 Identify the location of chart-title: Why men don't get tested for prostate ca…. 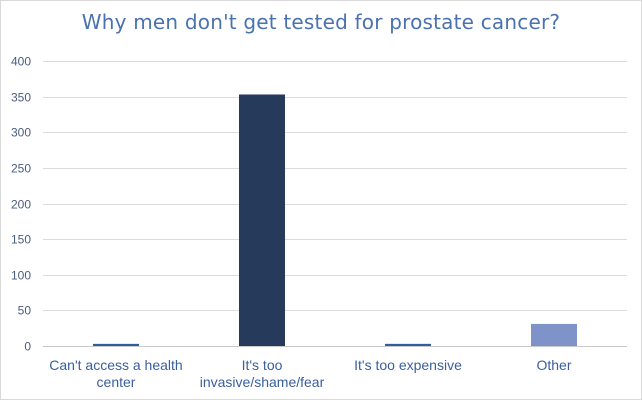
(321, 22).